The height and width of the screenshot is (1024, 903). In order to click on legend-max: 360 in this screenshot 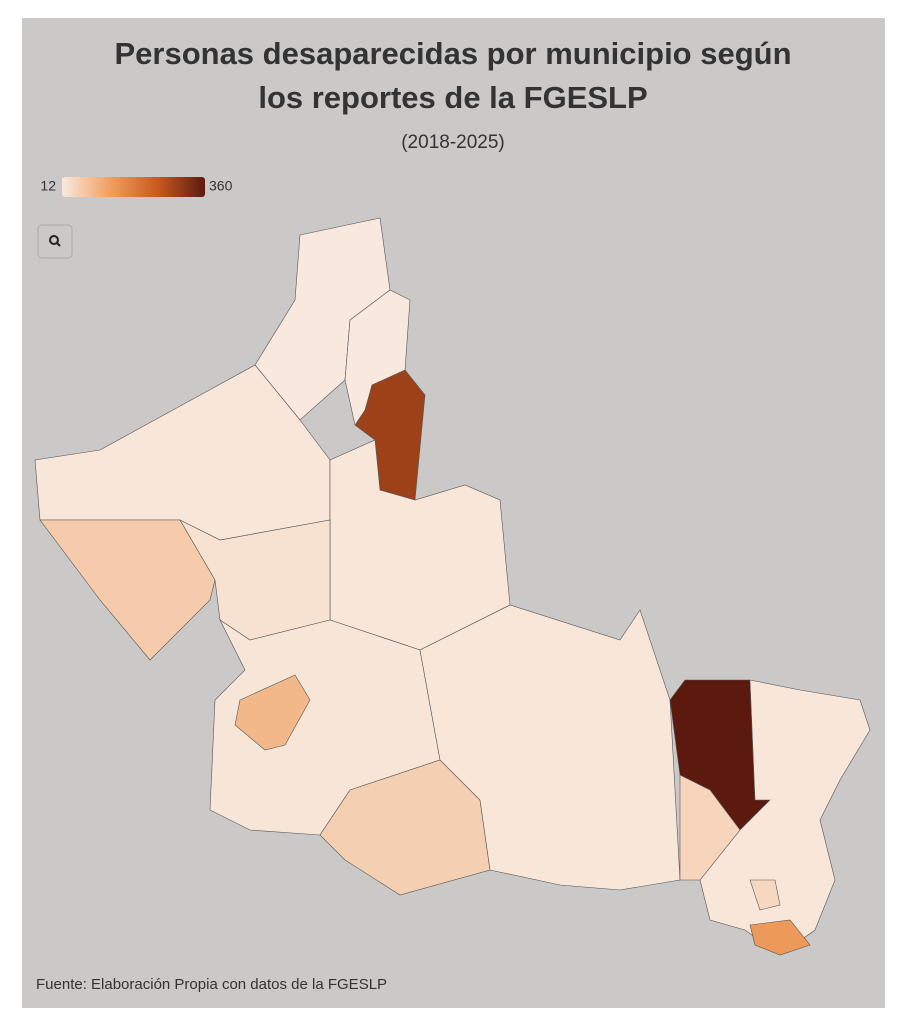, I will do `click(221, 186)`.